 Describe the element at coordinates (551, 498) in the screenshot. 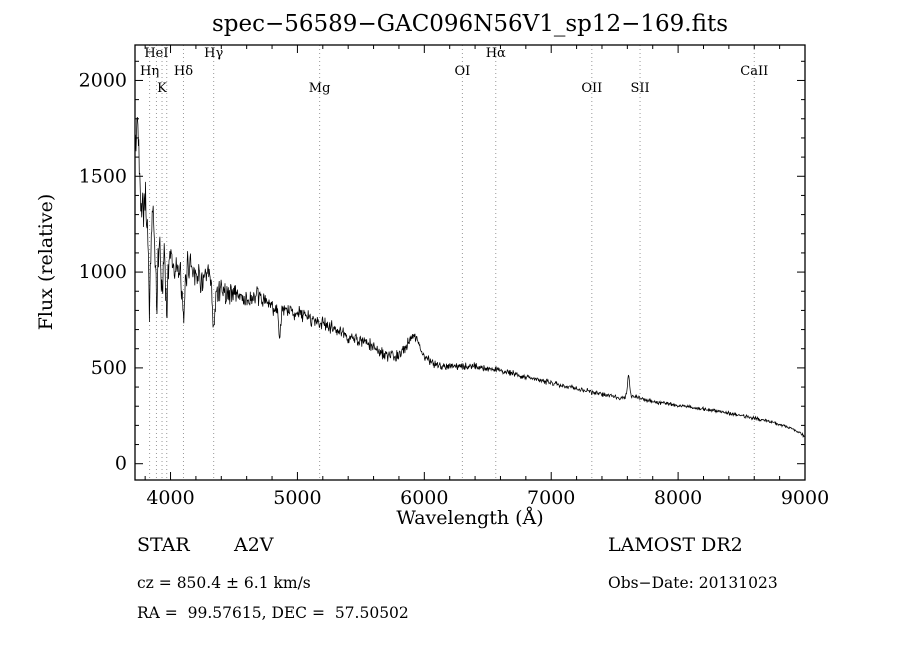

I see `x-tick-label: 7000` at that location.